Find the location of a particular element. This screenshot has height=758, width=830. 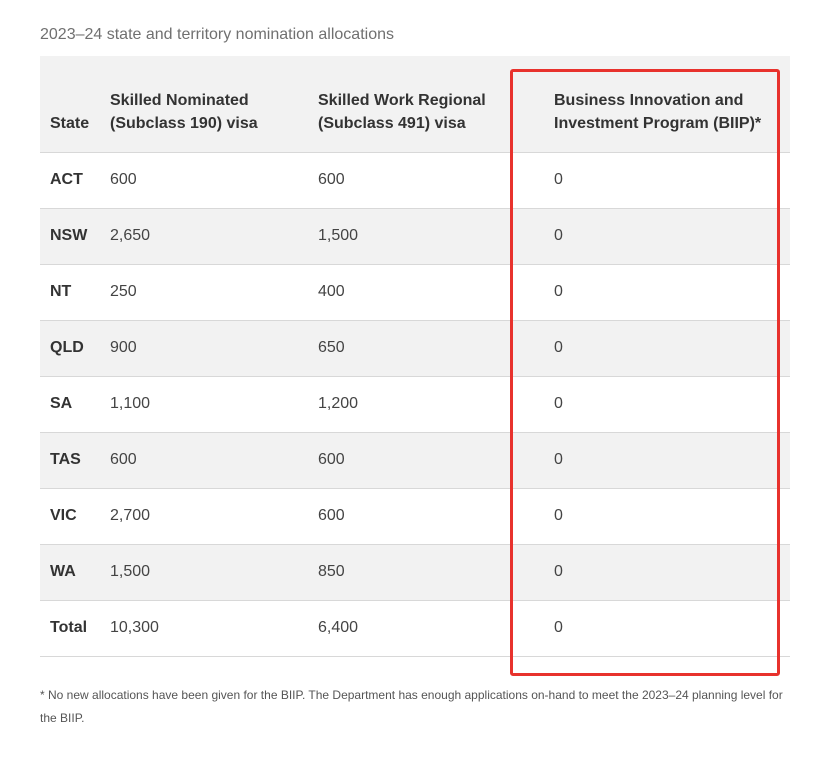

skilled-nominated-cell: 2,700 is located at coordinates (204, 516).